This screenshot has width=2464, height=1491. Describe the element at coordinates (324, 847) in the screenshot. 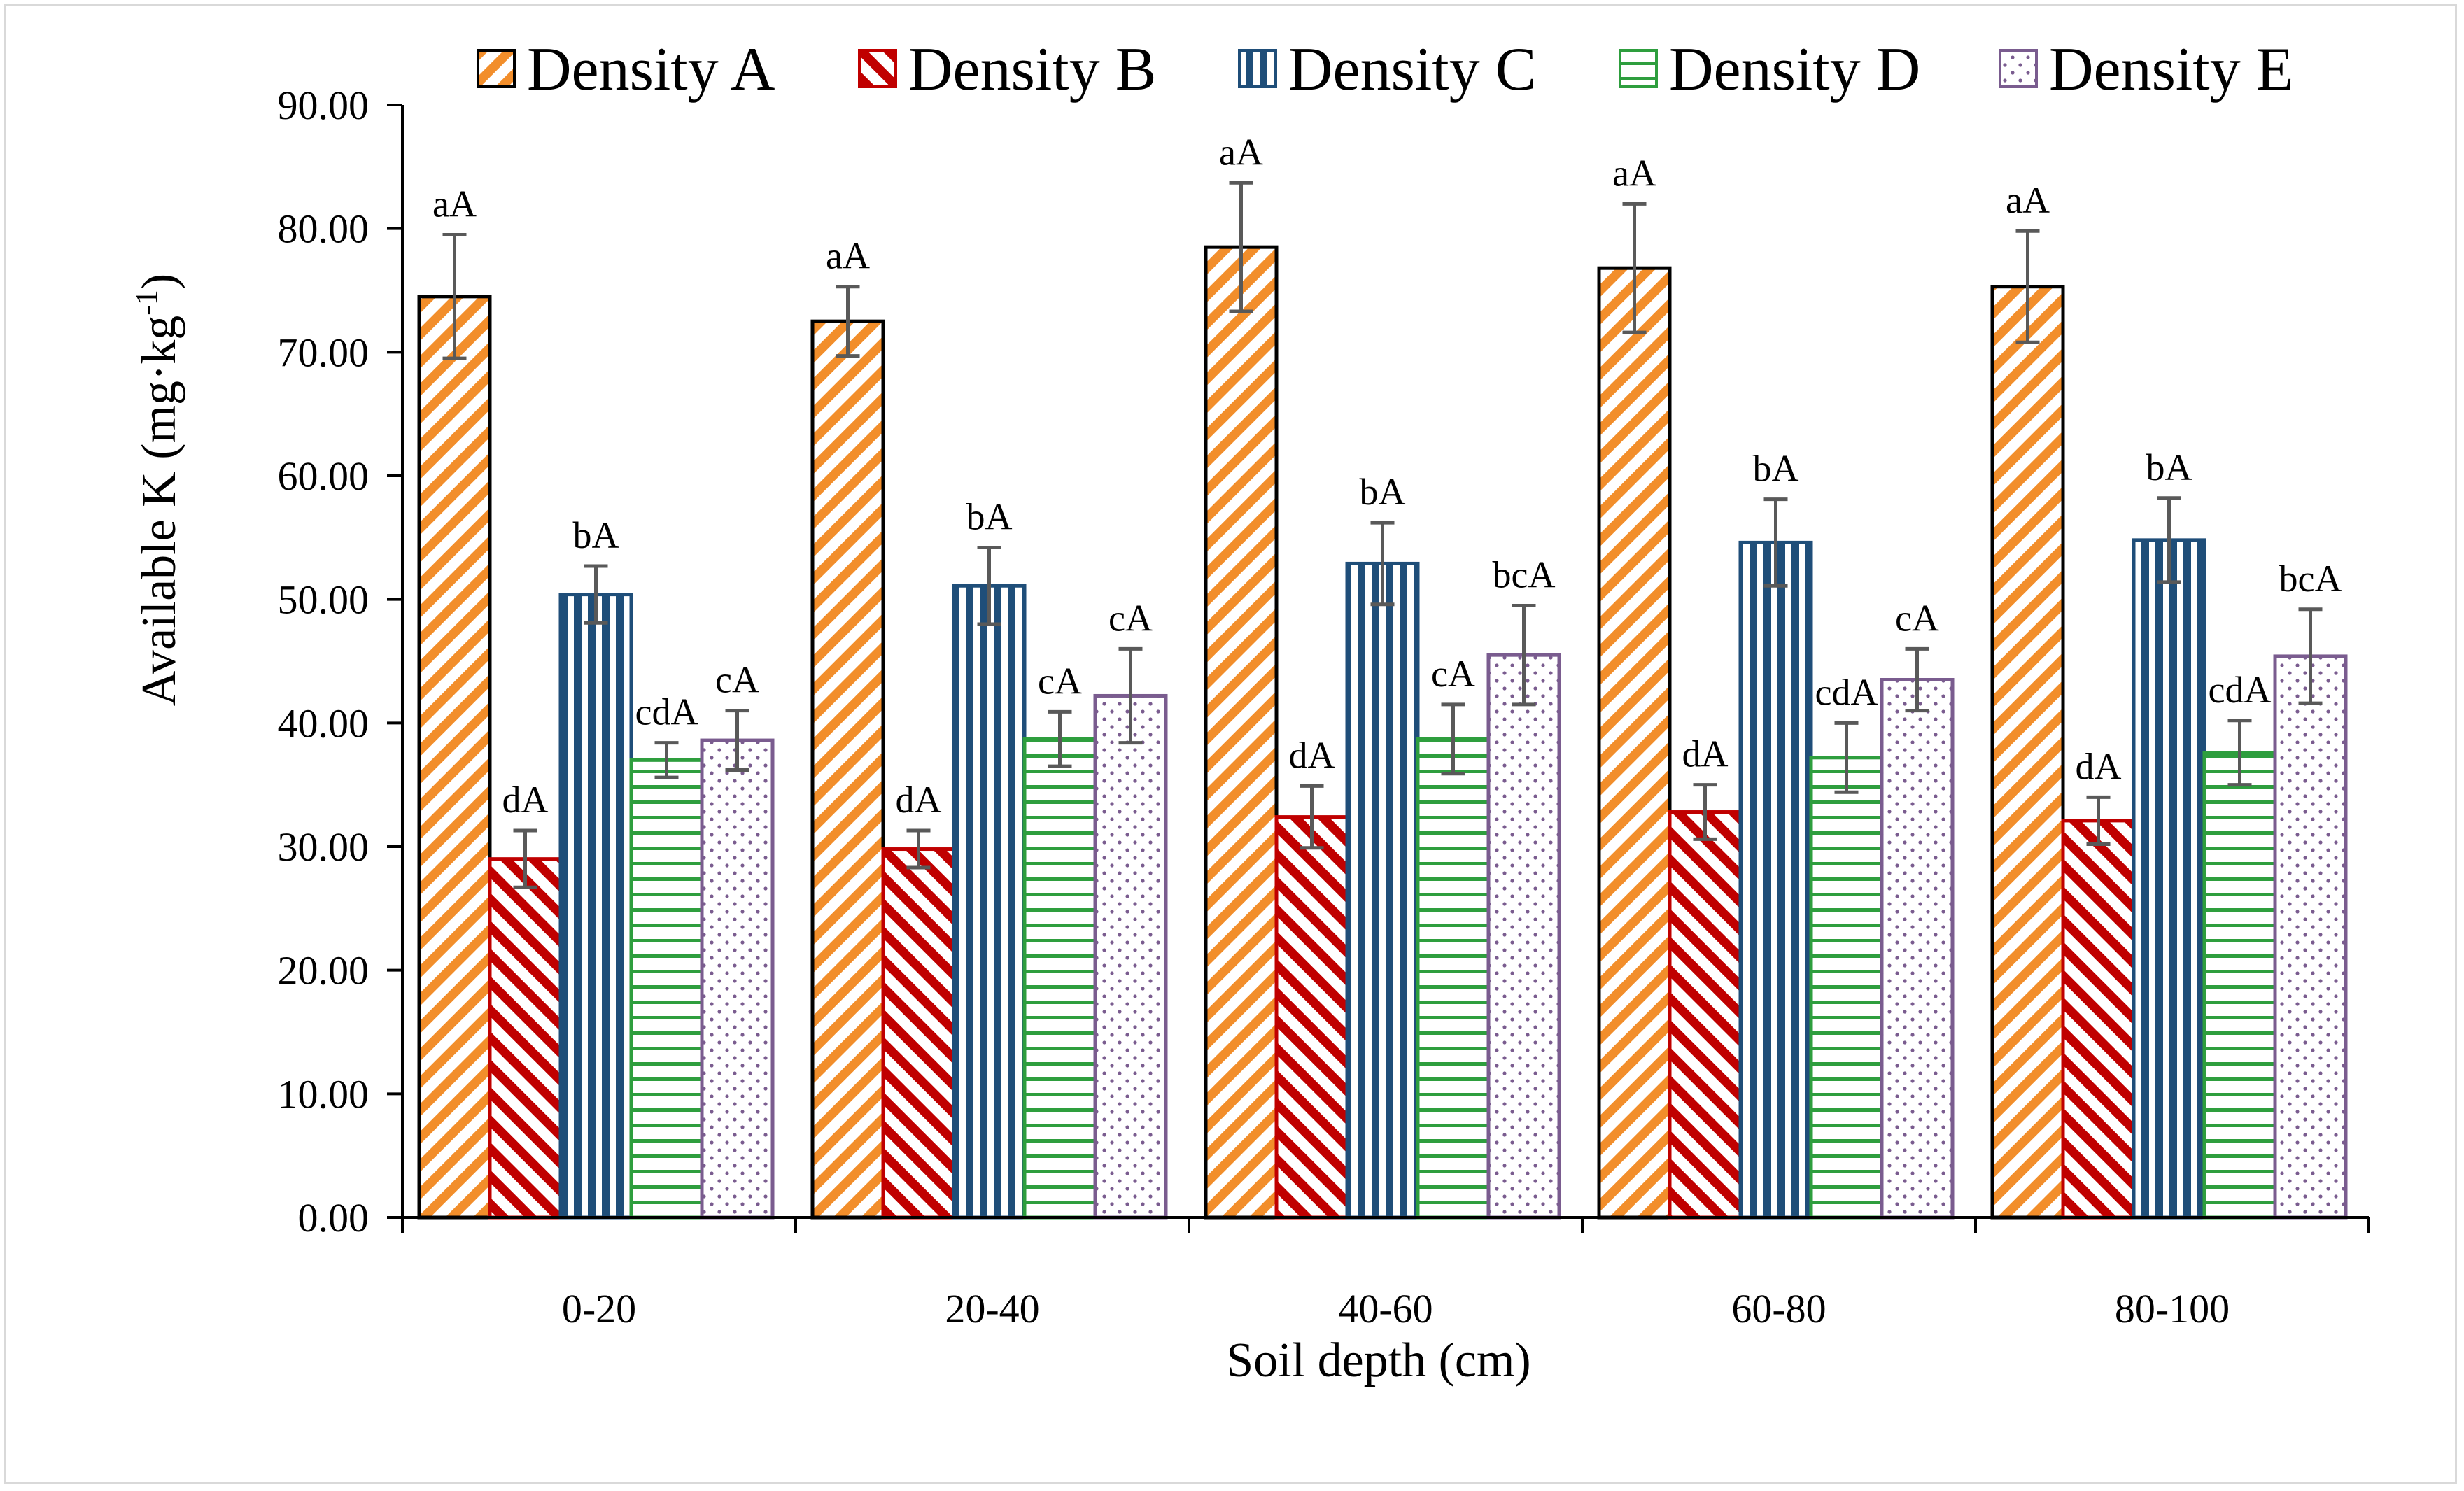

I see `y-tick-label: 30.00` at that location.